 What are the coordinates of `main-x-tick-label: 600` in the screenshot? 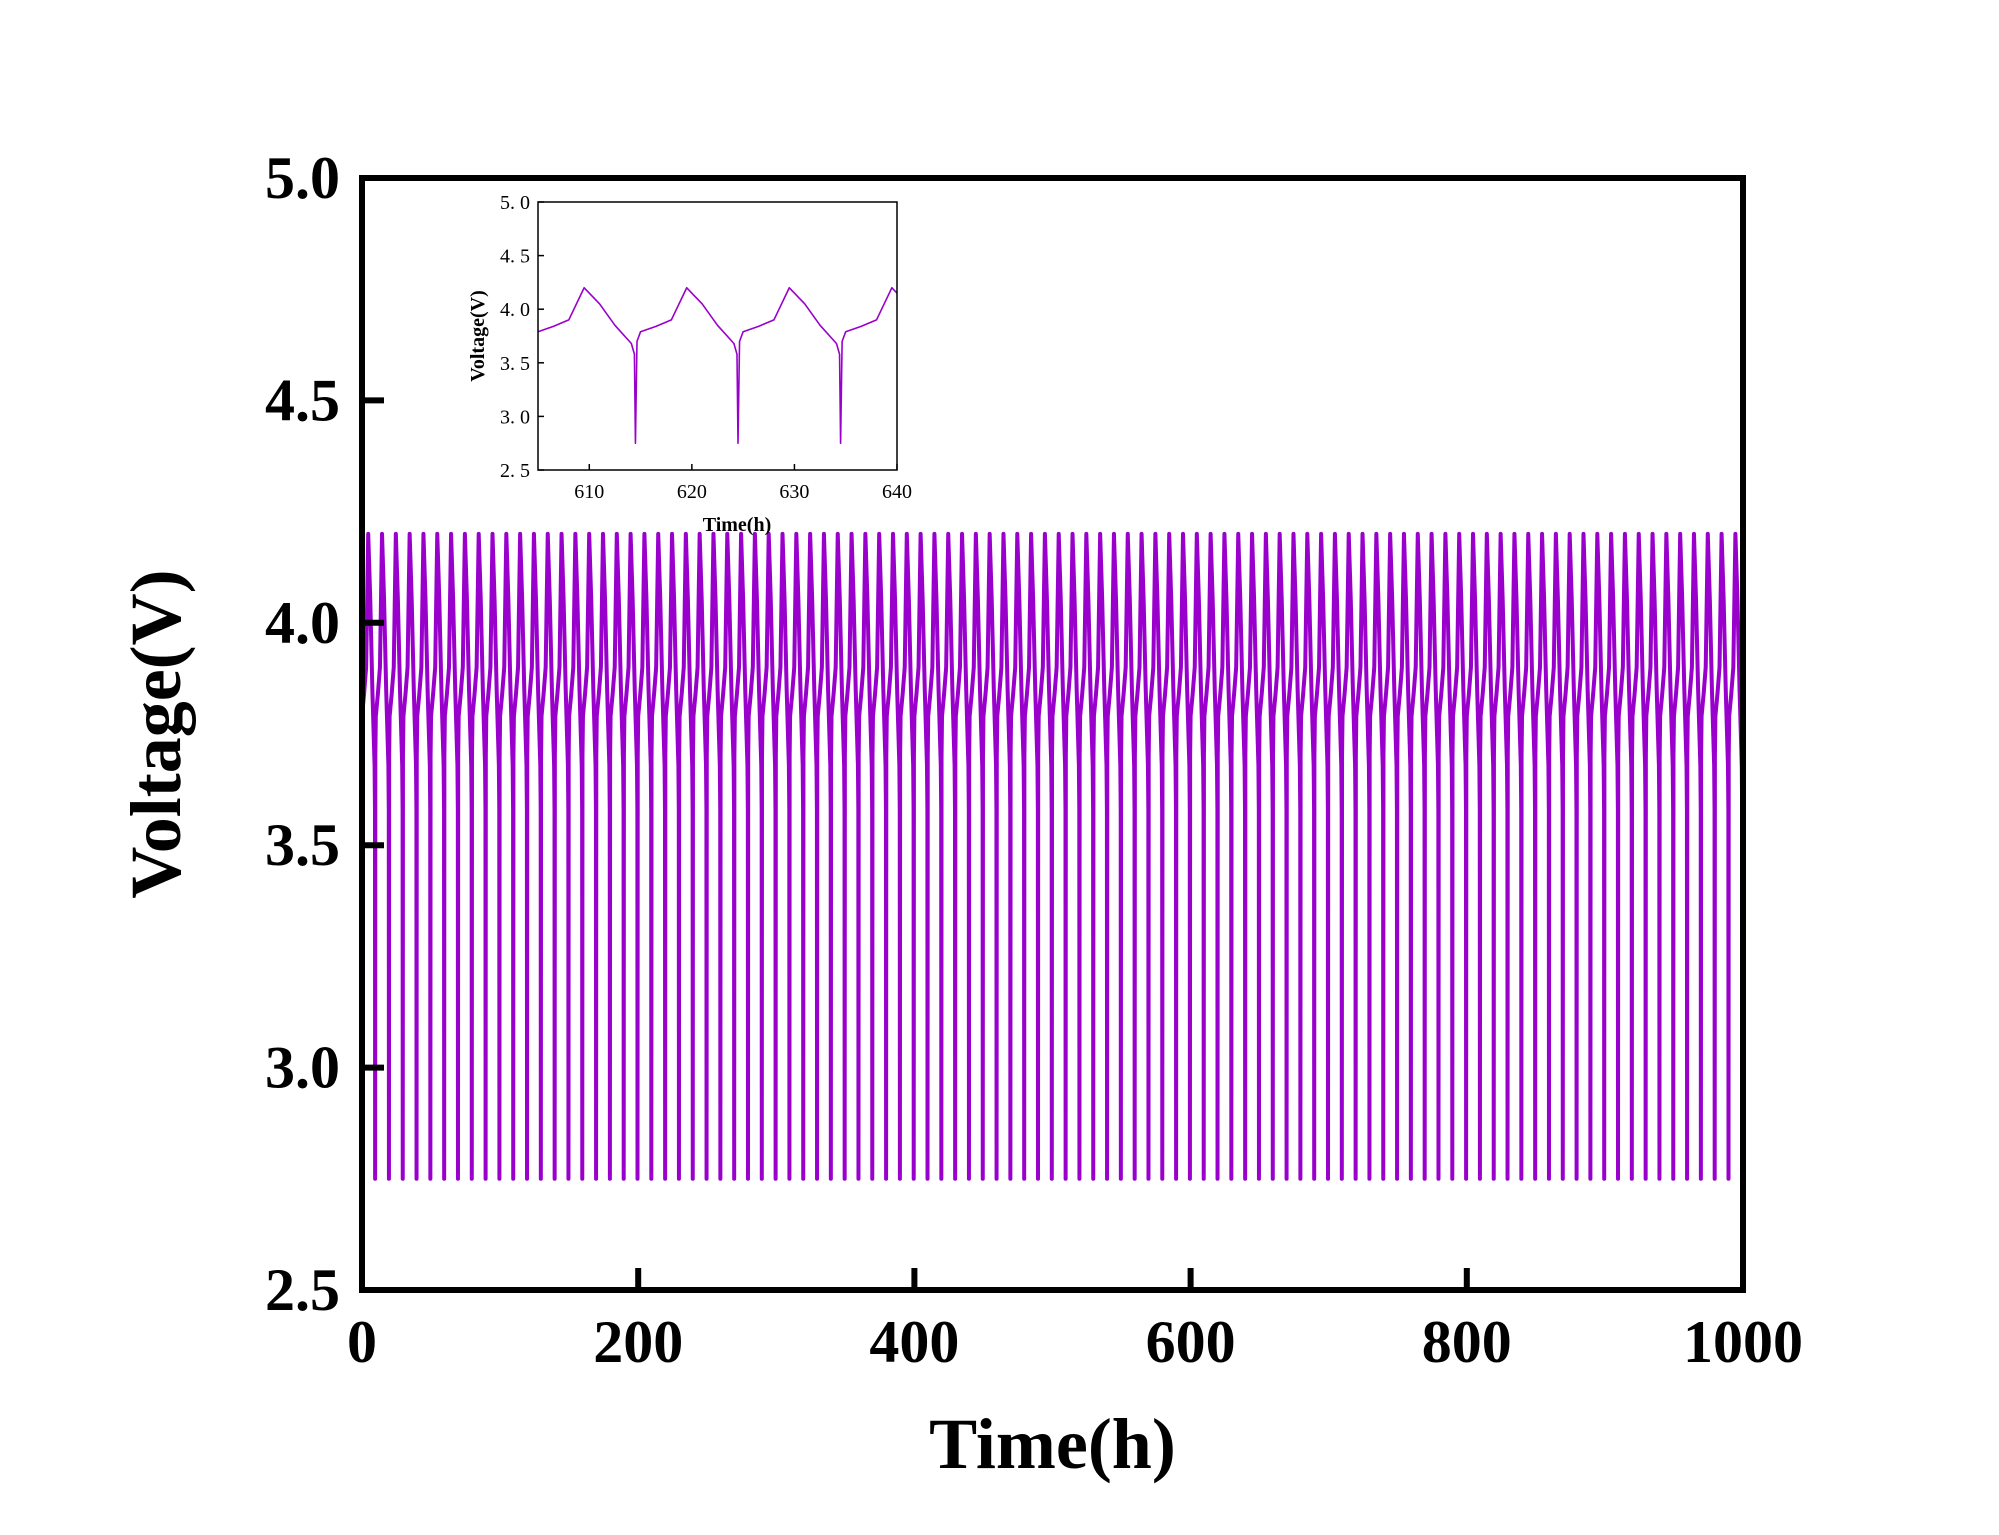 It's located at (1191, 1342).